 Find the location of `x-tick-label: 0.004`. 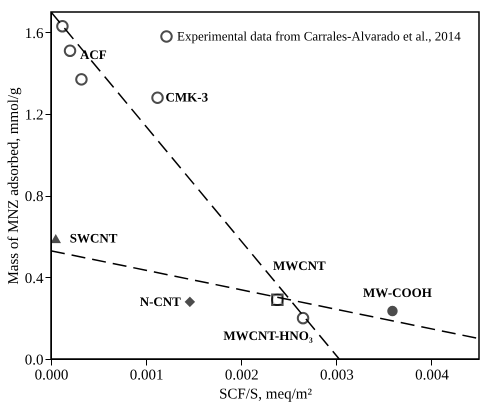

x-tick-label: 0.004 is located at coordinates (432, 376).